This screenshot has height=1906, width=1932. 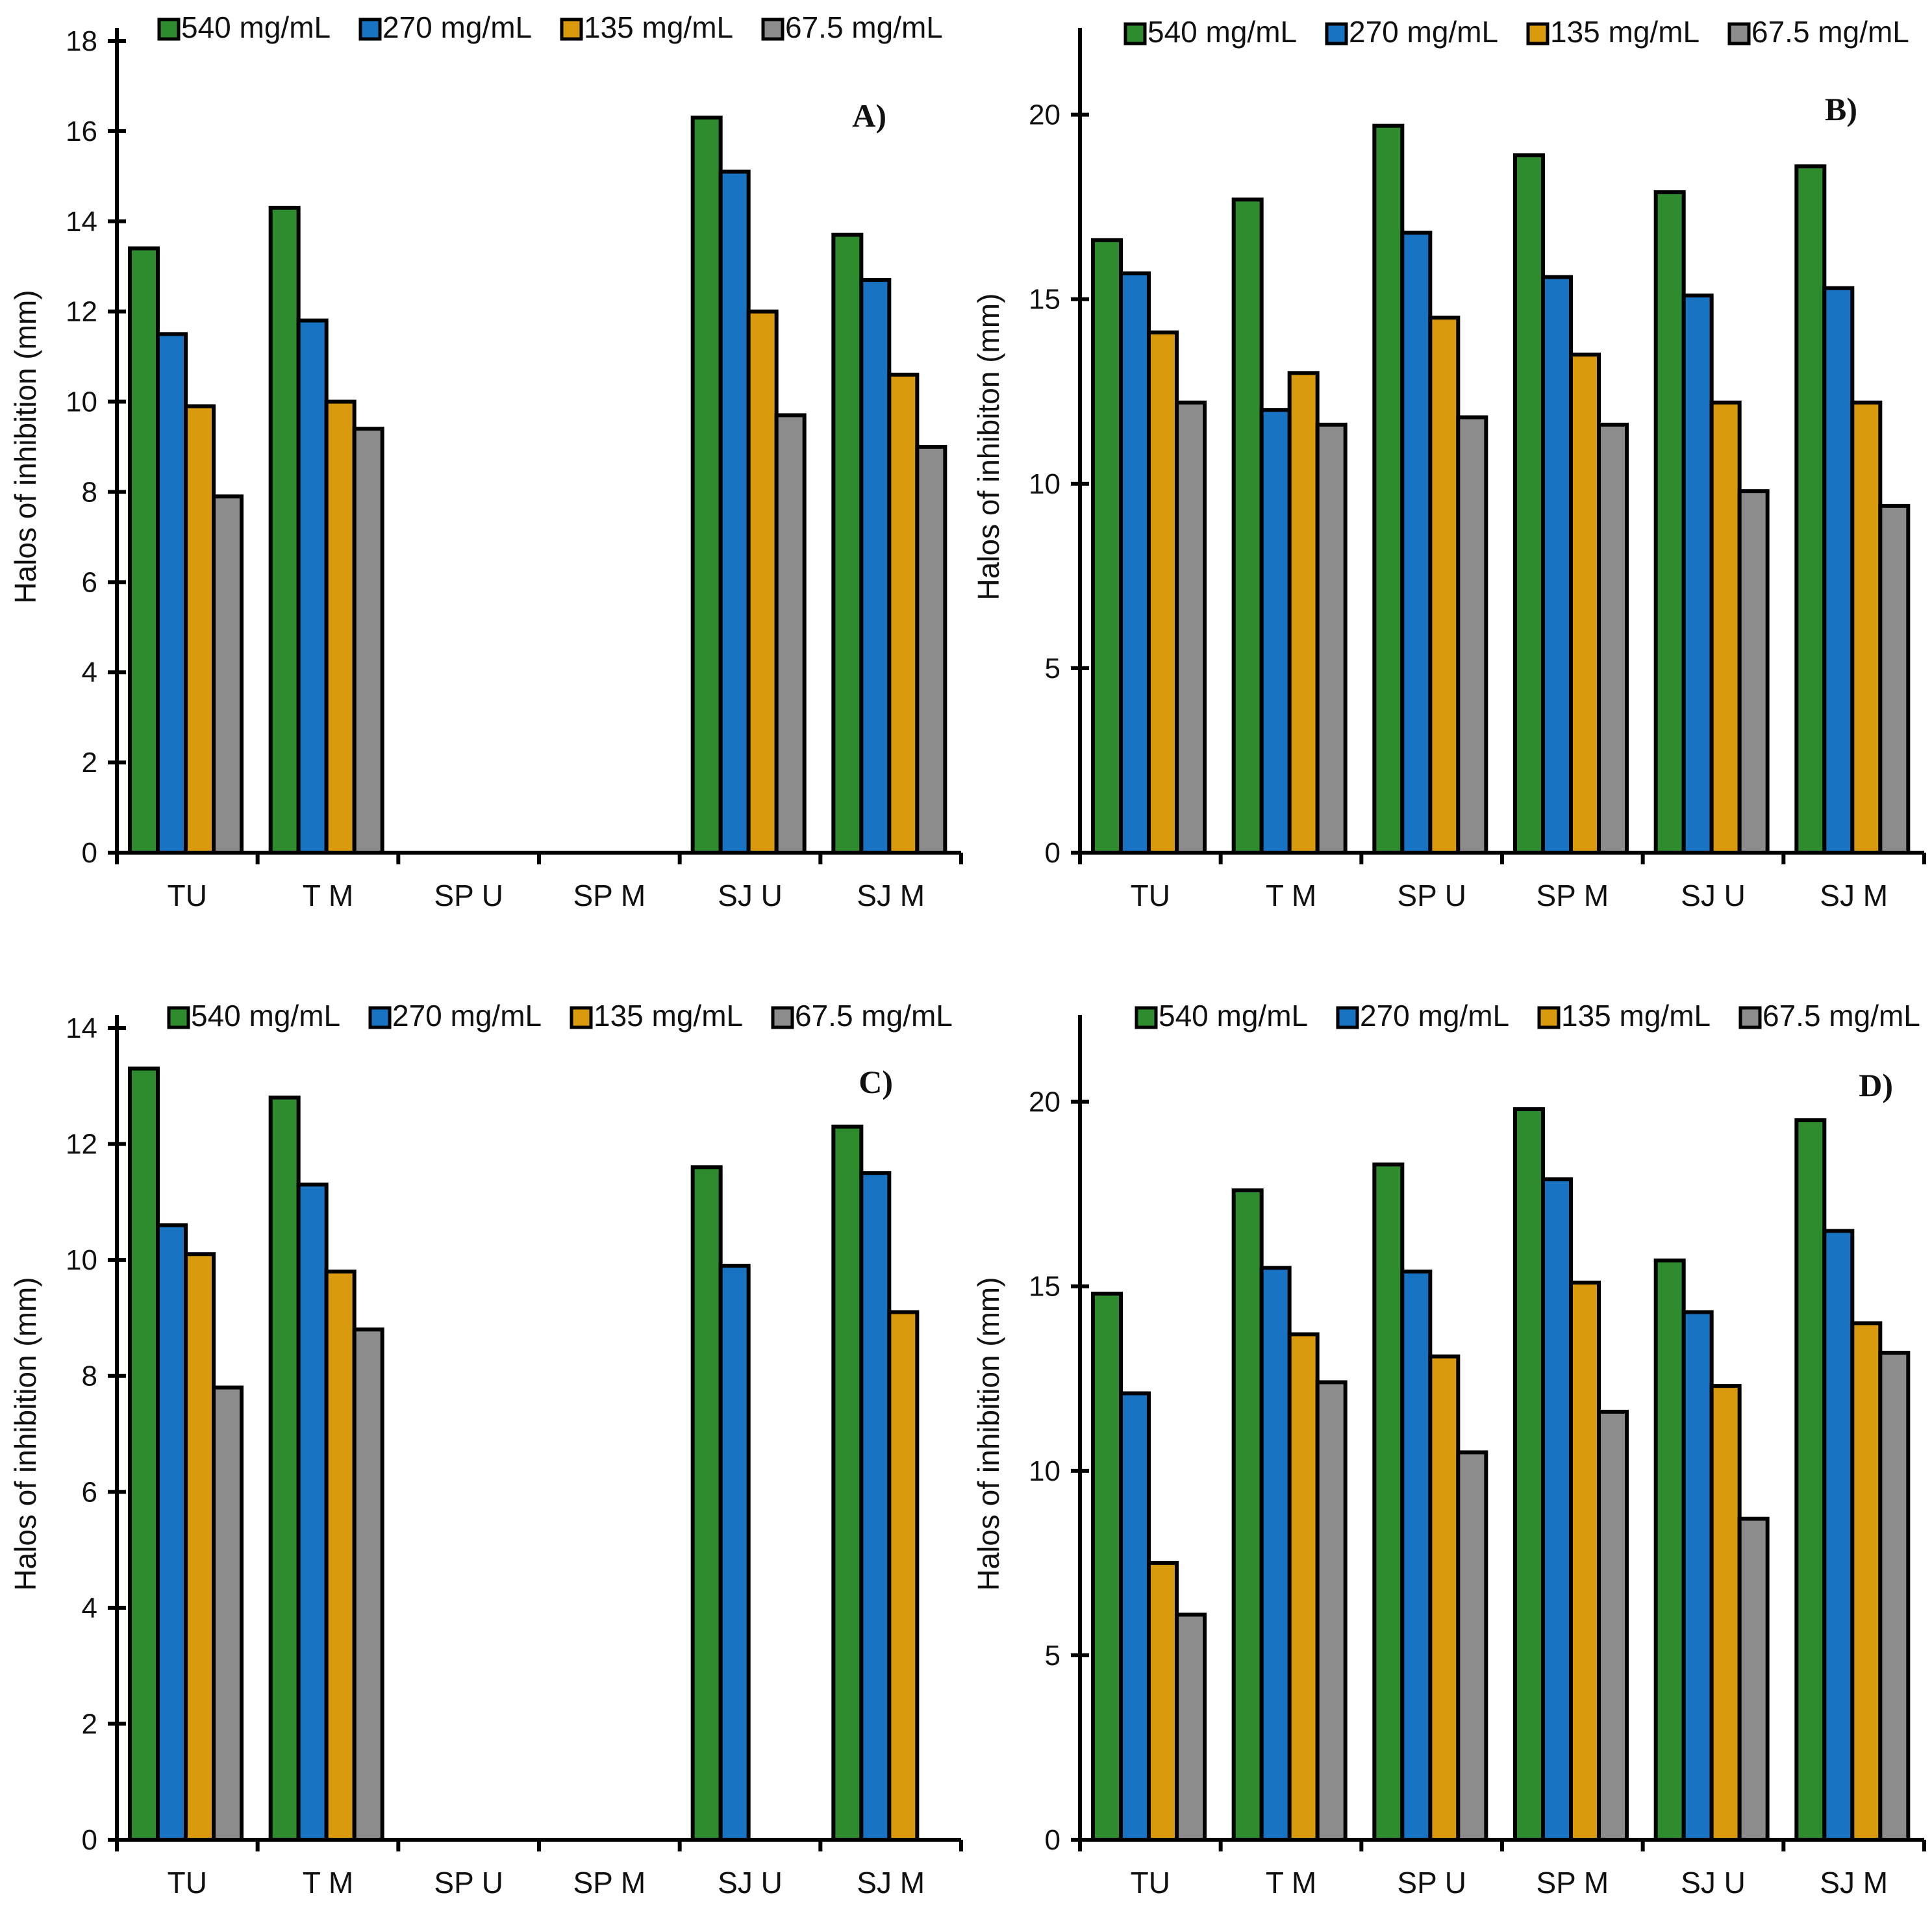 What do you see at coordinates (89, 1492) in the screenshot?
I see `y-tick-label: 6` at bounding box center [89, 1492].